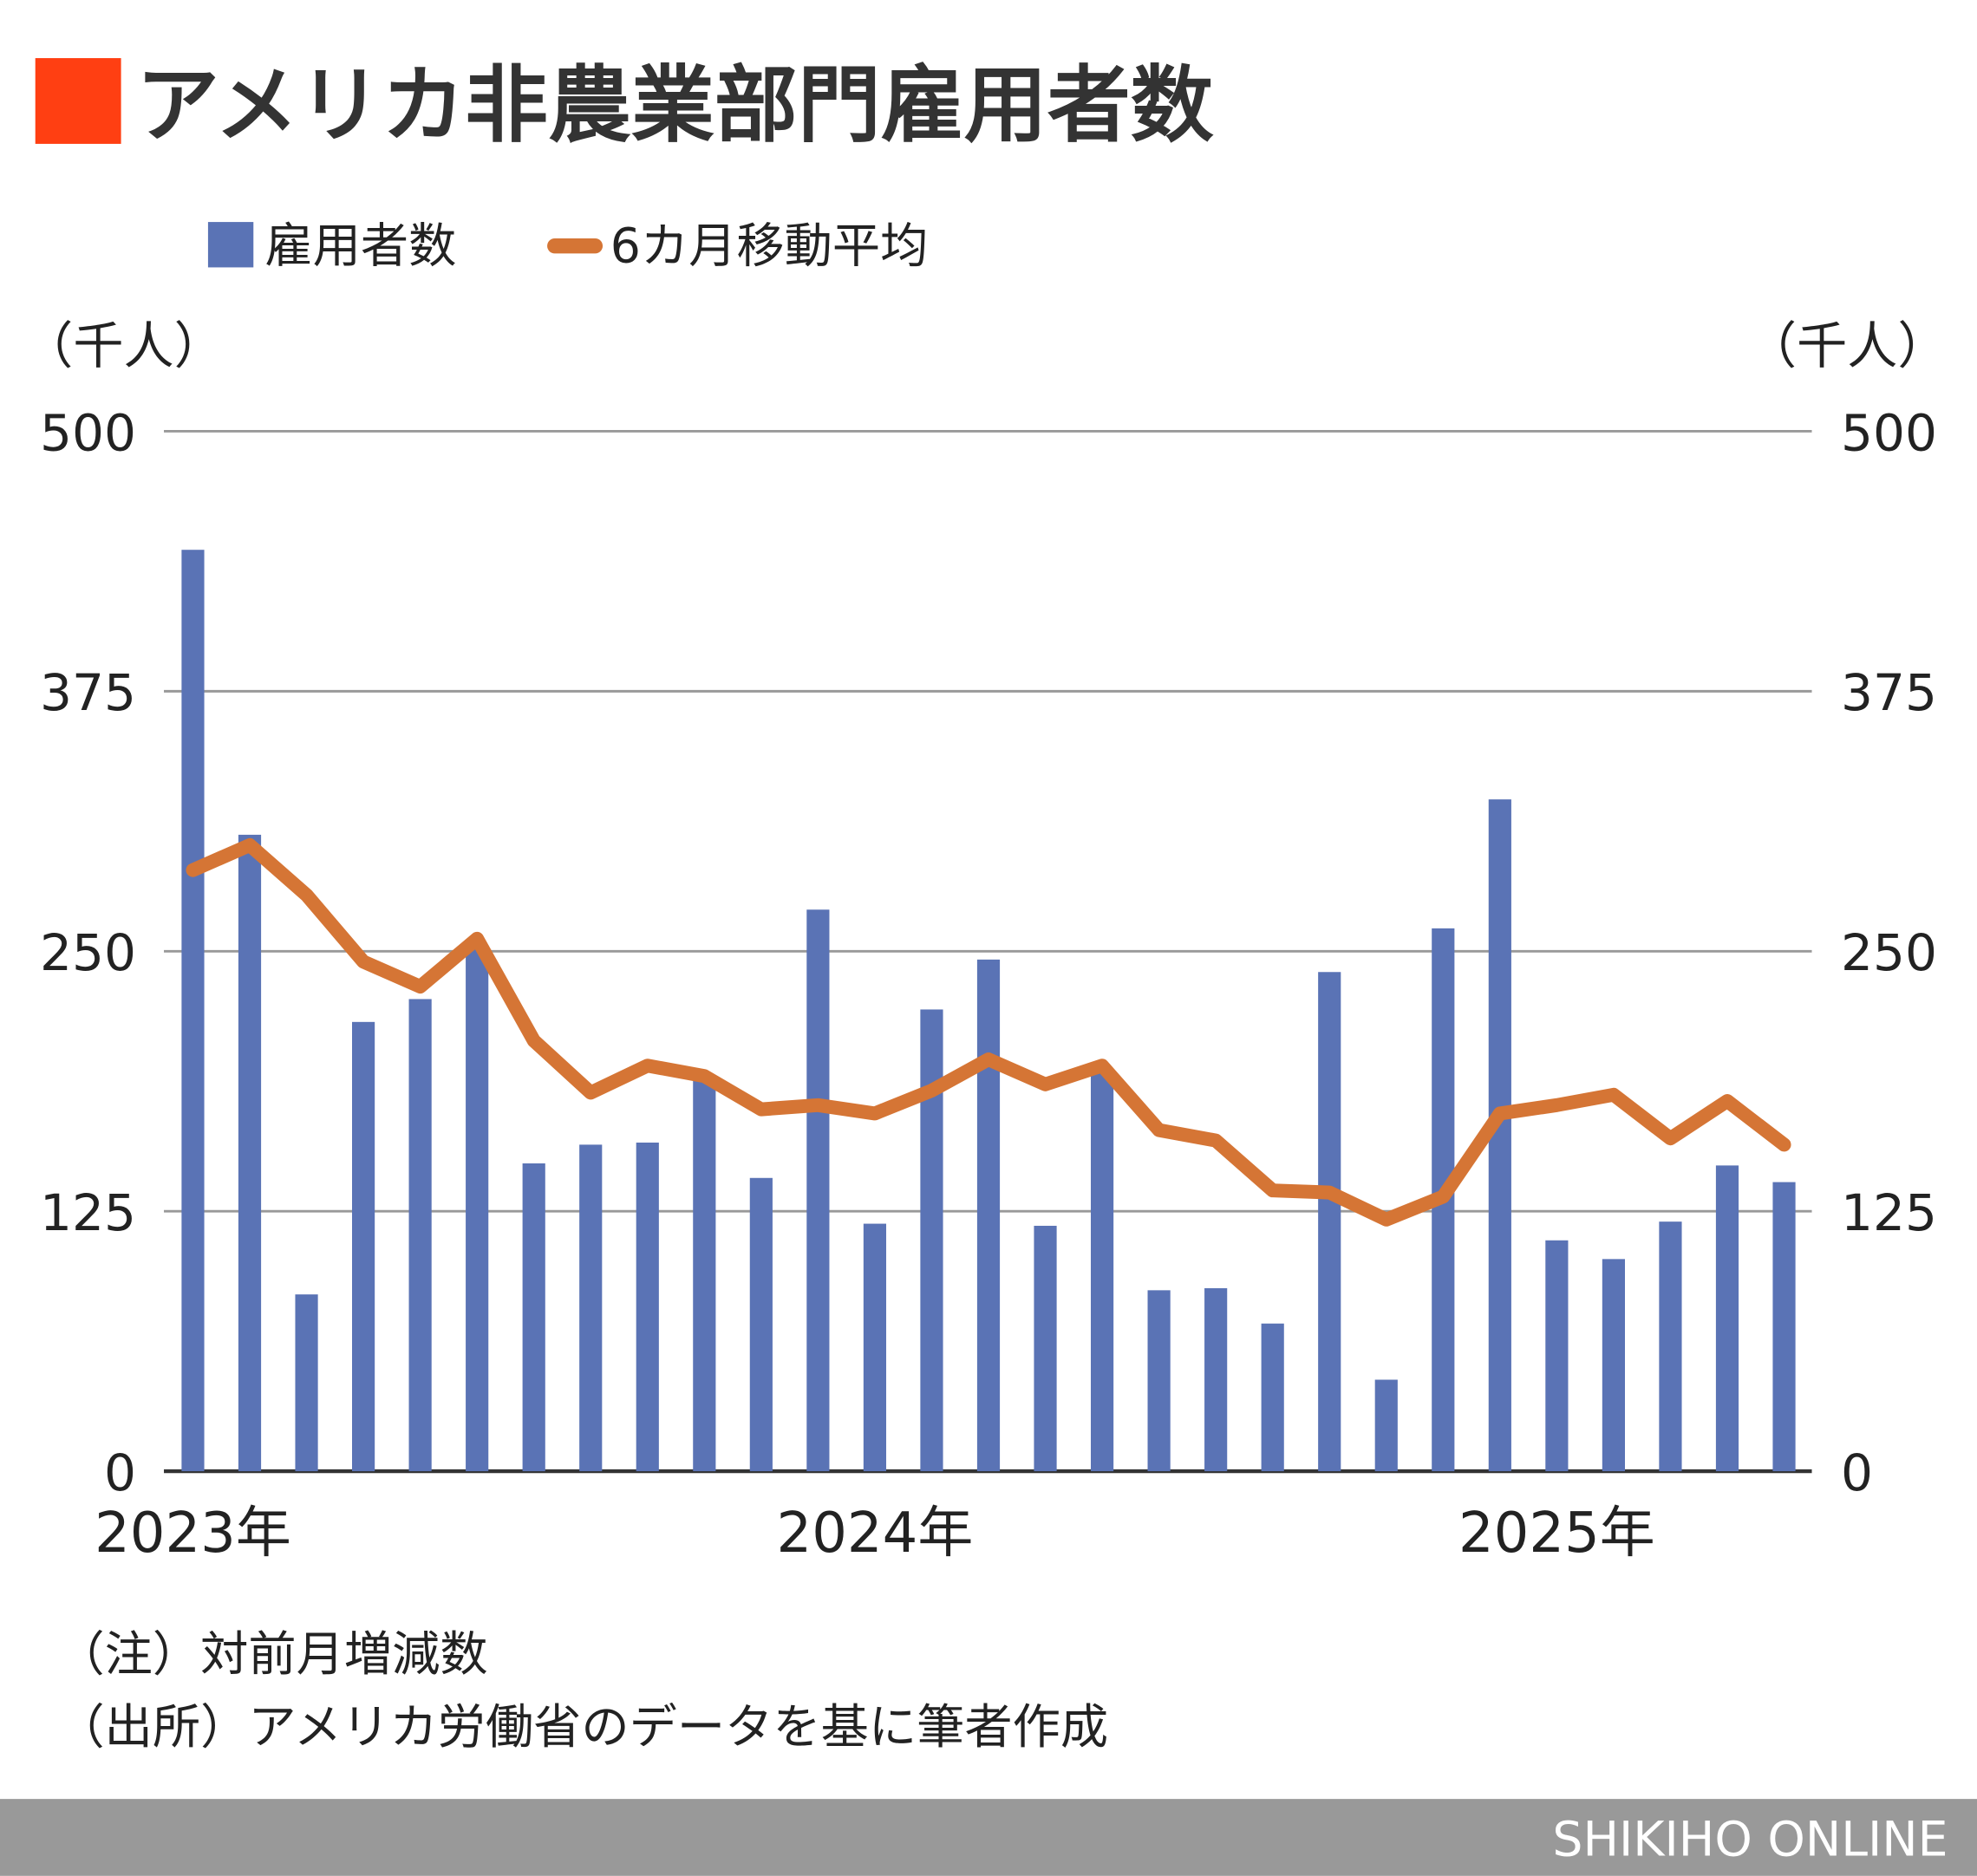 The image size is (1977, 1876). Describe the element at coordinates (120, 1472) in the screenshot. I see `y-tick-label-left: 0` at that location.